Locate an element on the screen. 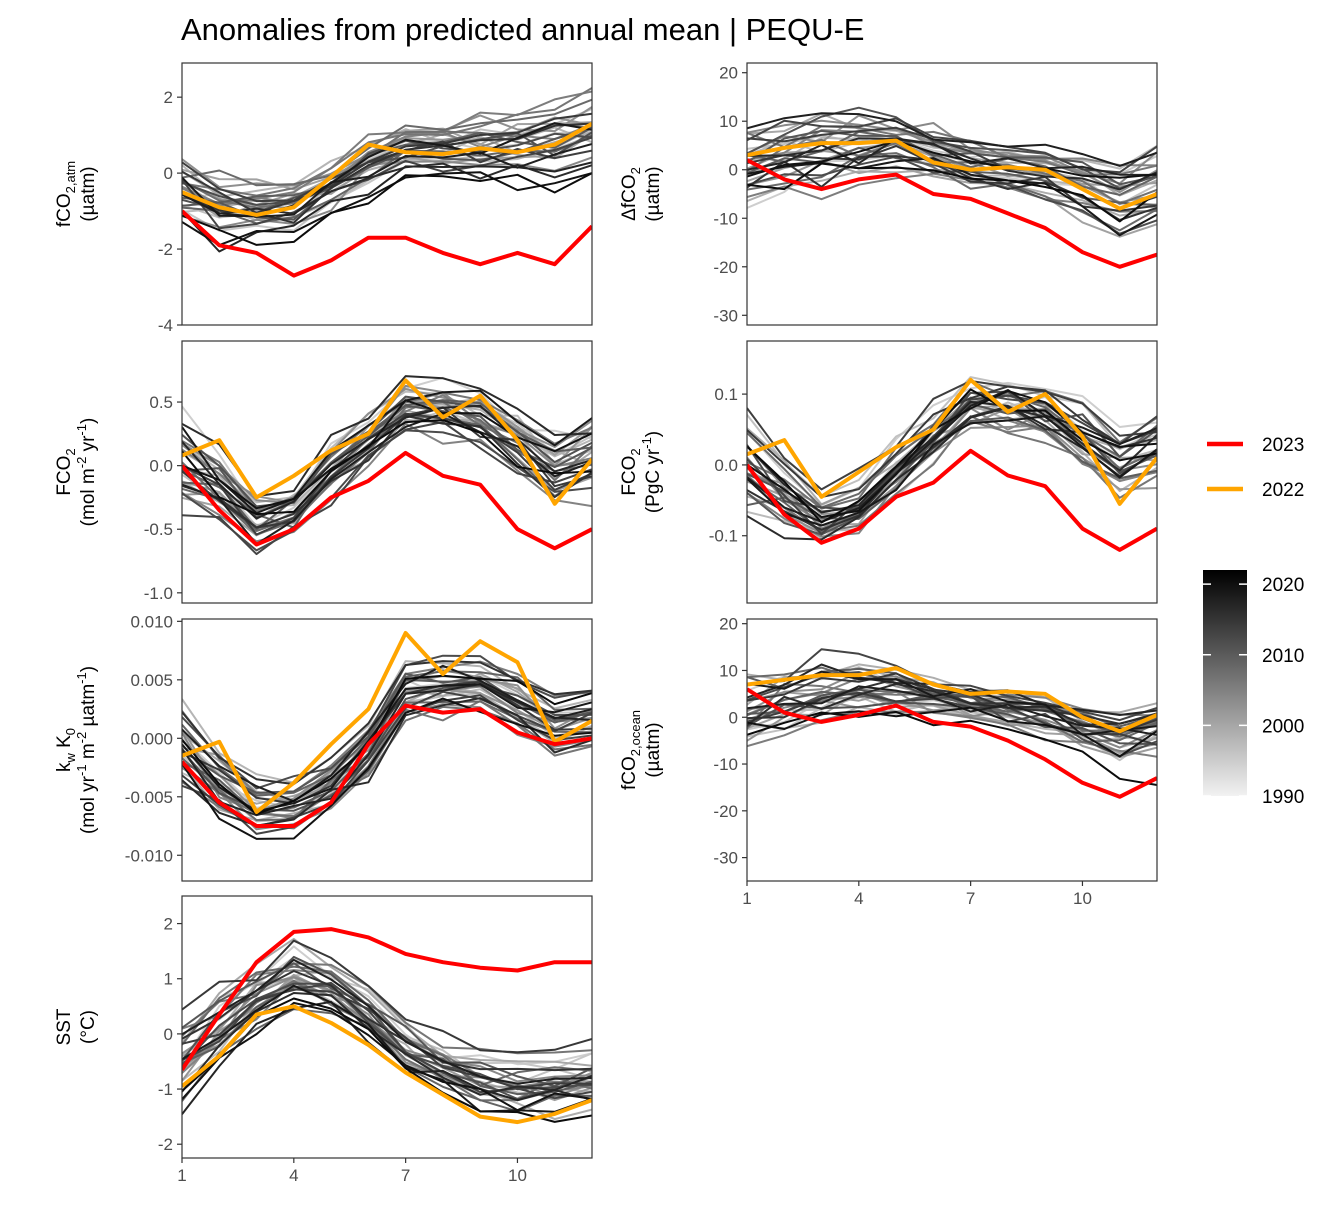 The width and height of the screenshot is (1344, 1209). series-line-1990 is located at coordinates (952, 444).